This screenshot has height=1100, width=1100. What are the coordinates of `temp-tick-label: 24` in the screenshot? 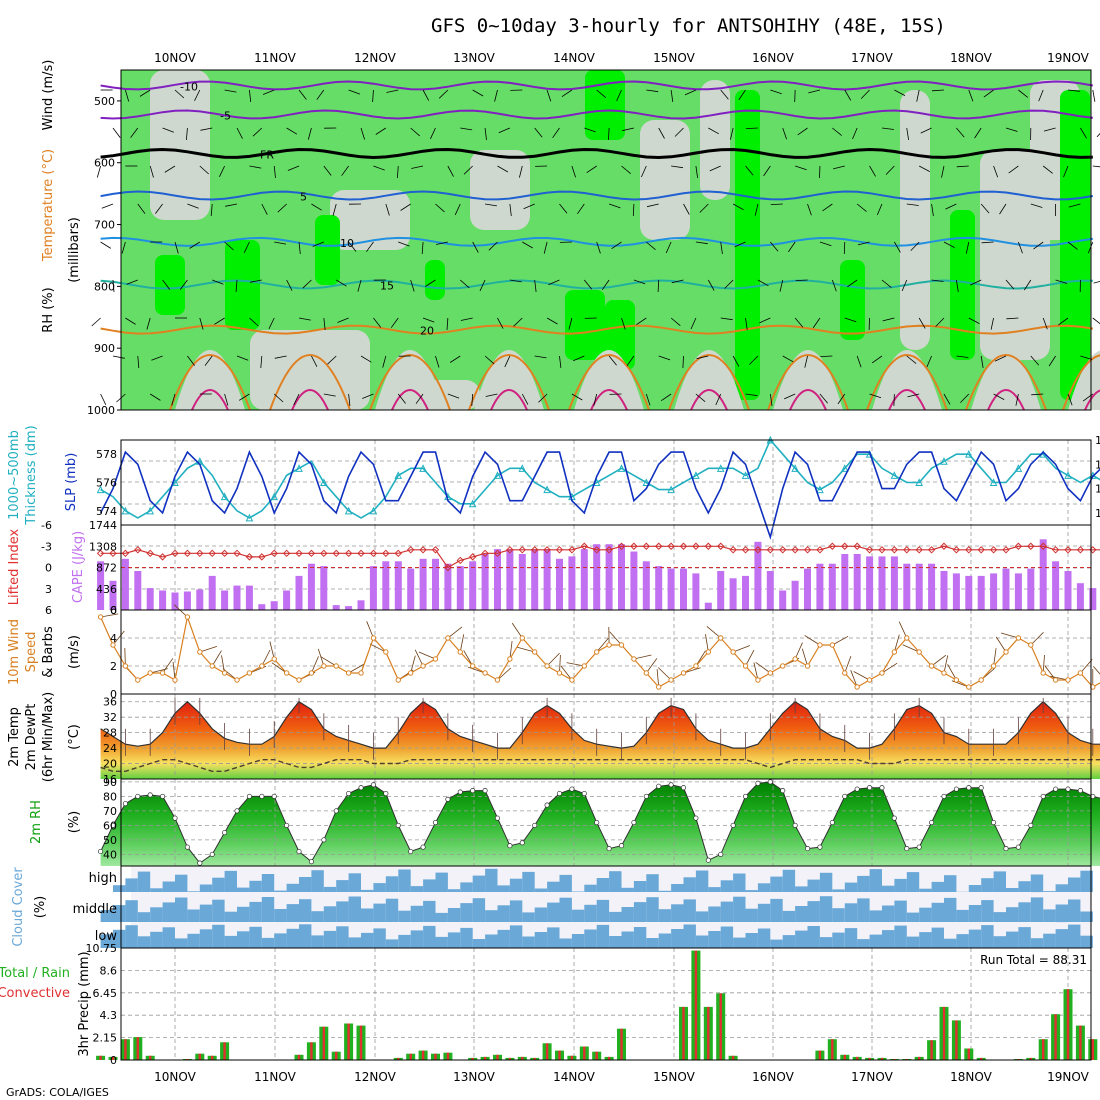 It's located at (110, 748).